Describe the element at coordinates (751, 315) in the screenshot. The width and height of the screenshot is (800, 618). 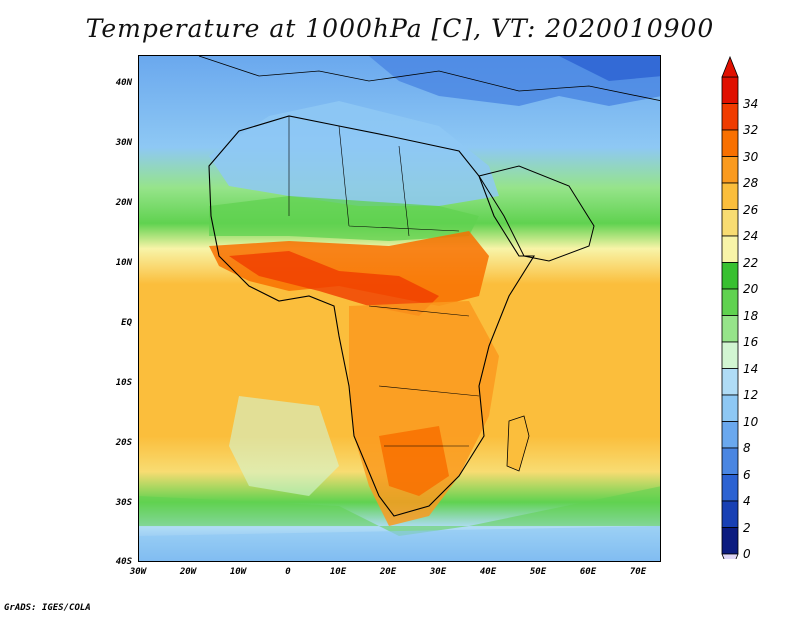
I see `colorbar-tick-label: 18` at that location.